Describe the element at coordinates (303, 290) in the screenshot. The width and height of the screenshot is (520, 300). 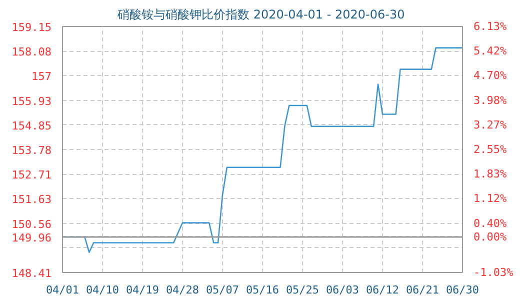
I see `x-tick-label: 05/25` at that location.